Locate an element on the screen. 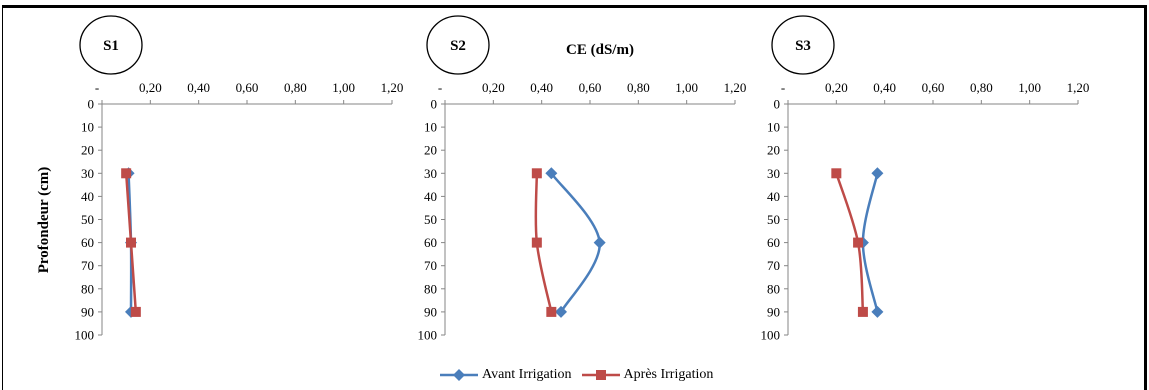 Image resolution: width=1149 pixels, height=390 pixels. panel-title: S3 is located at coordinates (803, 46).